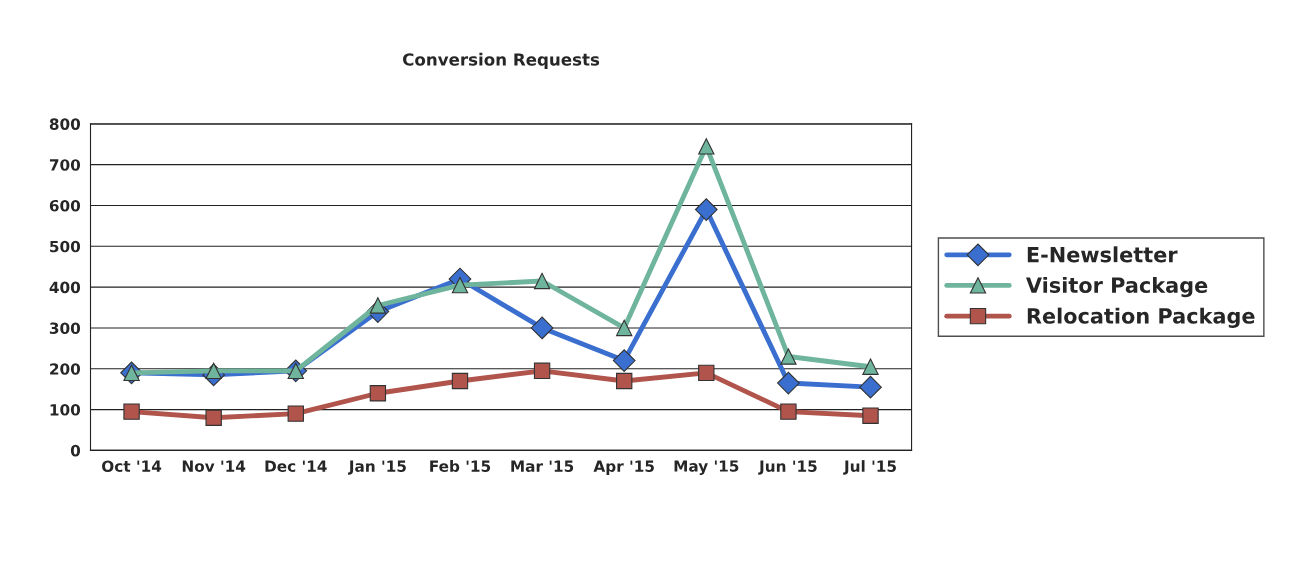 The image size is (1293, 563). Describe the element at coordinates (65, 369) in the screenshot. I see `y-tick-label: 200` at that location.